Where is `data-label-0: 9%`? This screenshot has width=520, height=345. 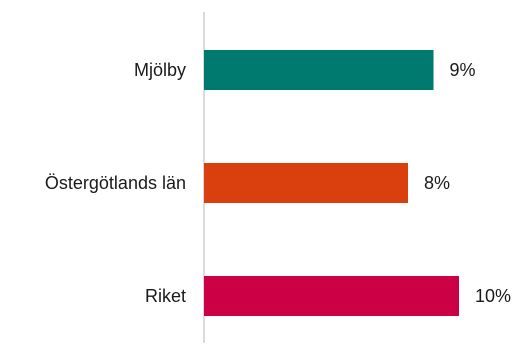 data-label-0: 9% is located at coordinates (463, 70).